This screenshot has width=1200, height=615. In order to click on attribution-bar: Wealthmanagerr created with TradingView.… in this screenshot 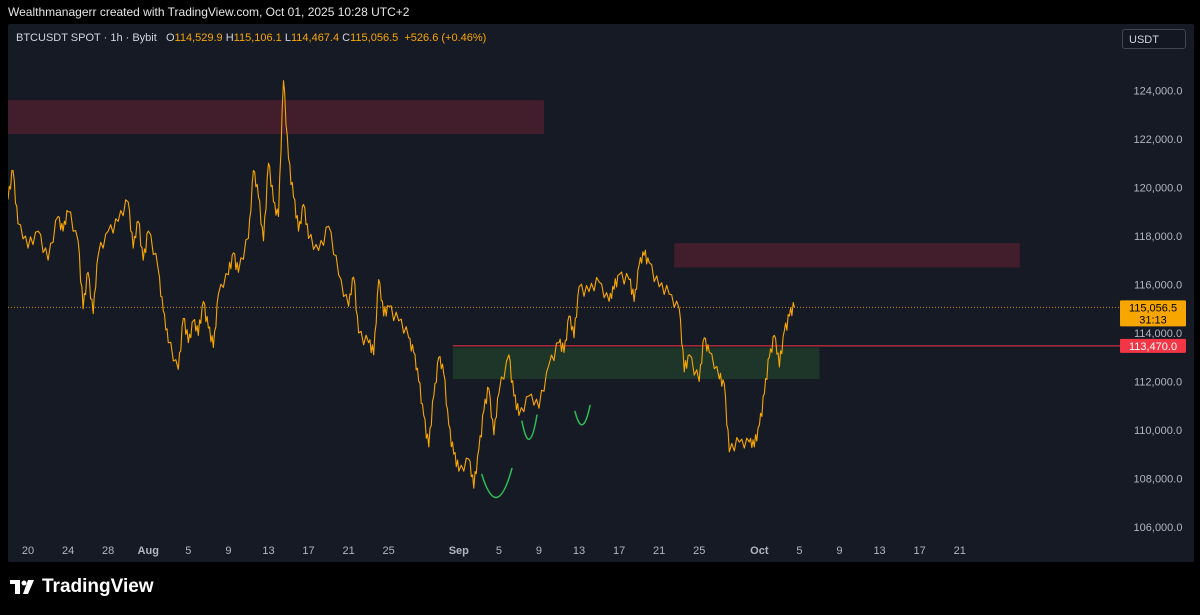, I will do `click(600, 12)`.